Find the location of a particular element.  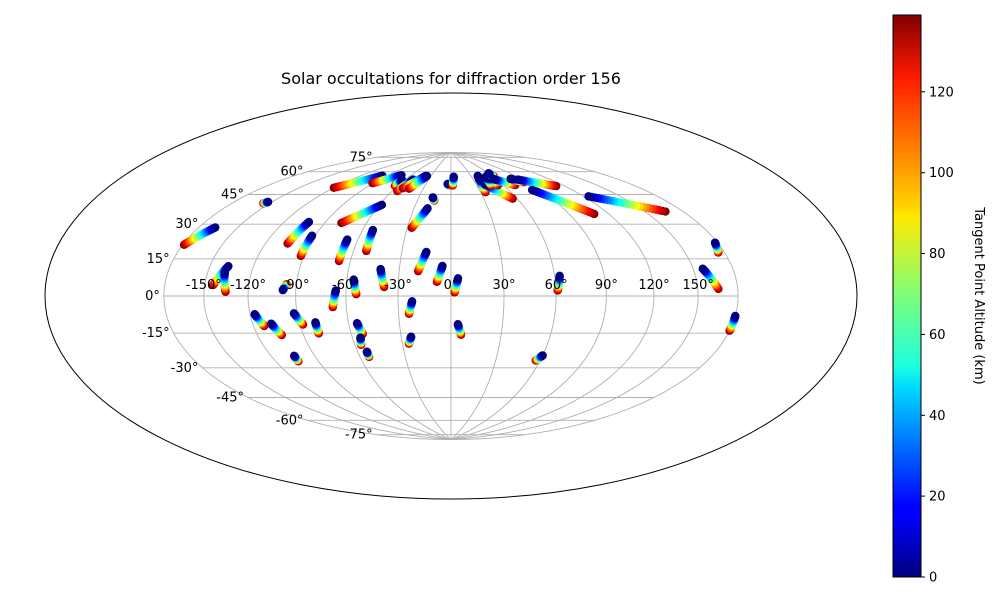

colorbar-gradient is located at coordinates (907, 296).